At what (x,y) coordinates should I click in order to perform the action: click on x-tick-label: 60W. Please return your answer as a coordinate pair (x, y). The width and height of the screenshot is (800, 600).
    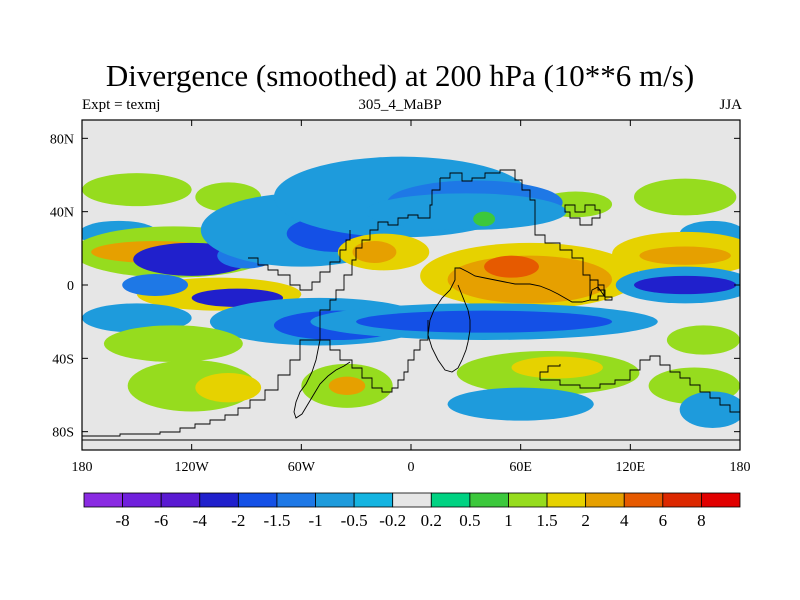
    Looking at the image, I should click on (302, 467).